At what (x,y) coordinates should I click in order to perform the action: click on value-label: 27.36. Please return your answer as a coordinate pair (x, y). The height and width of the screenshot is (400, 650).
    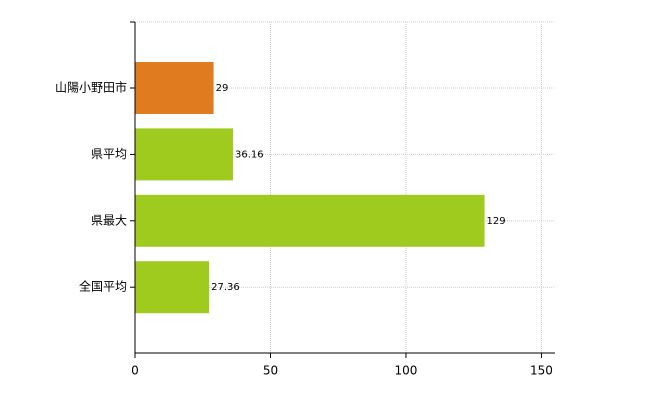
    Looking at the image, I should click on (225, 287).